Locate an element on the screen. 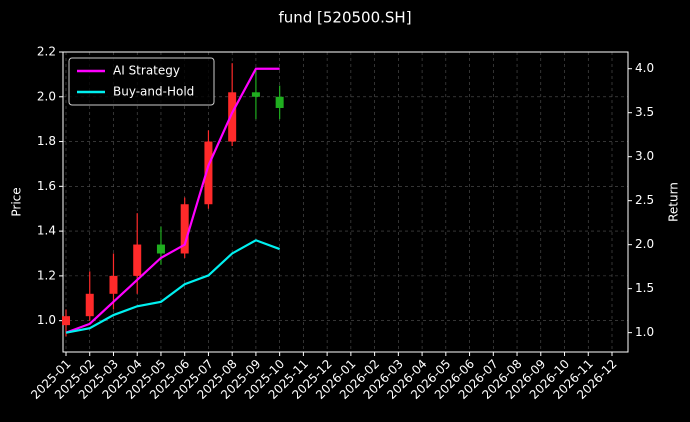  y2-tick-label: 1.5 is located at coordinates (644, 288).